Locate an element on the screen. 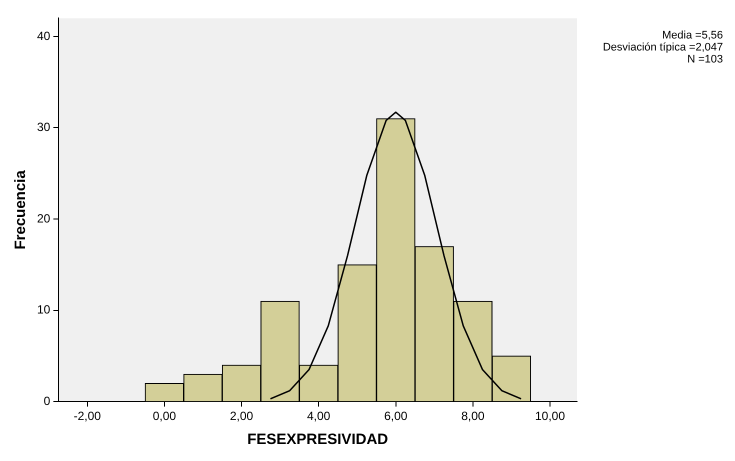  x-tick-label: 0,00 is located at coordinates (164, 416).